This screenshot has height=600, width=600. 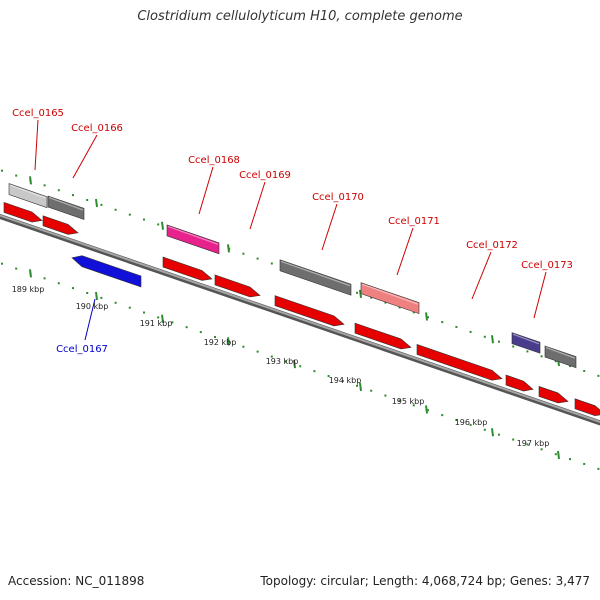 I want to click on kbp-label: 194 kbp, so click(x=345, y=380).